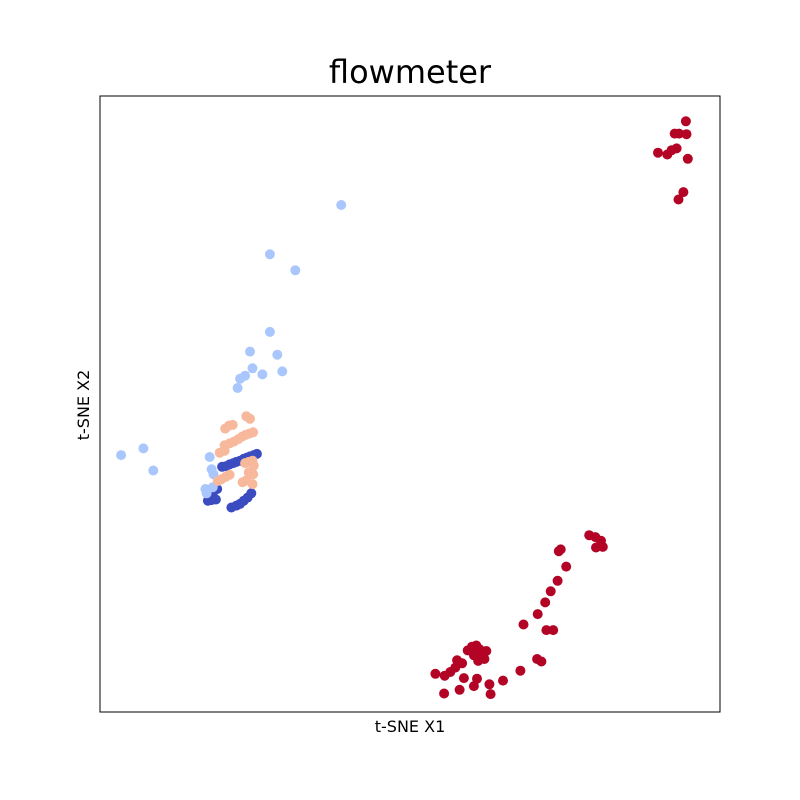  I want to click on y-axis-label: t-SNE X2, so click(83, 405).